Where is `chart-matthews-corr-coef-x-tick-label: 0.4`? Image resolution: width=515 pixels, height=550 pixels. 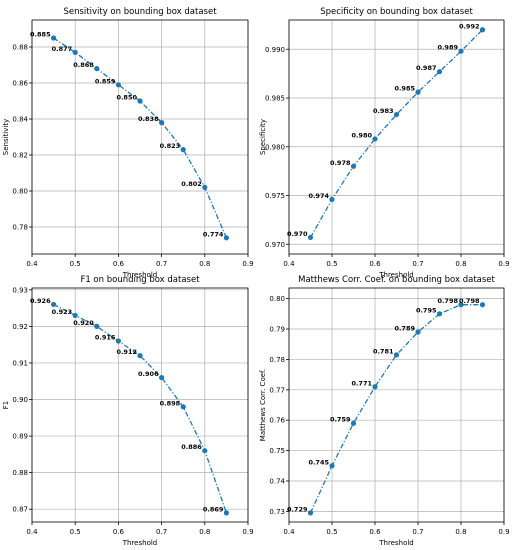
chart-matthews-corr-coef-x-tick-label: 0.4 is located at coordinates (289, 532).